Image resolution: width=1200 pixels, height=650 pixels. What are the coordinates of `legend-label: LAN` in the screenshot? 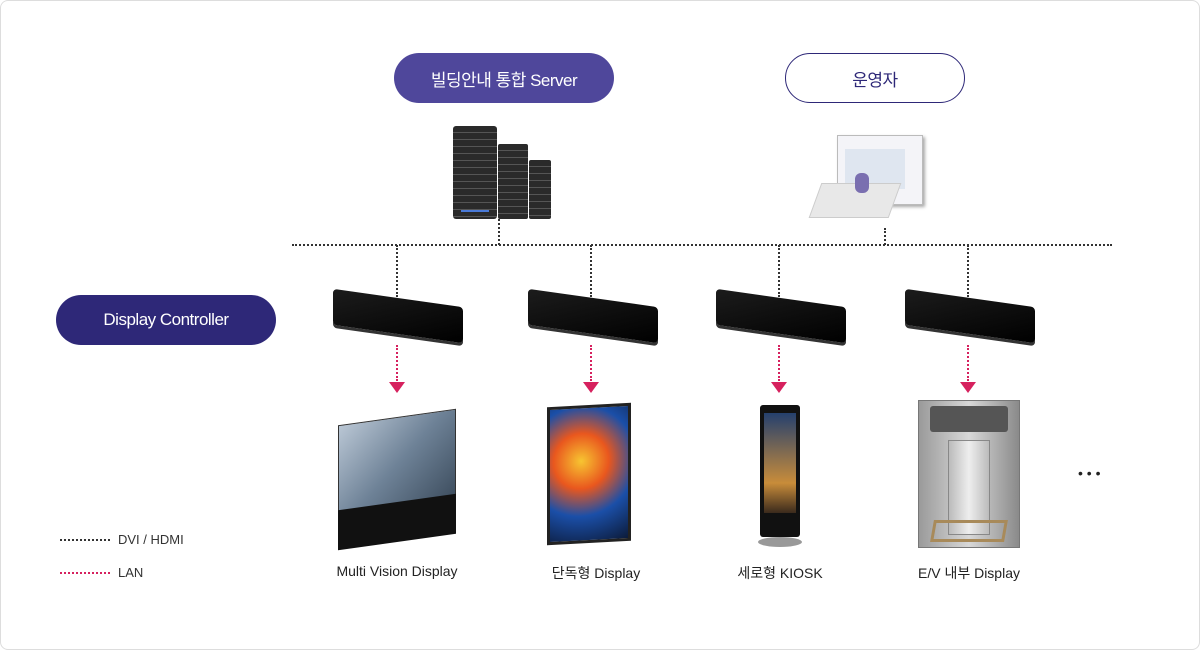 It's located at (131, 572).